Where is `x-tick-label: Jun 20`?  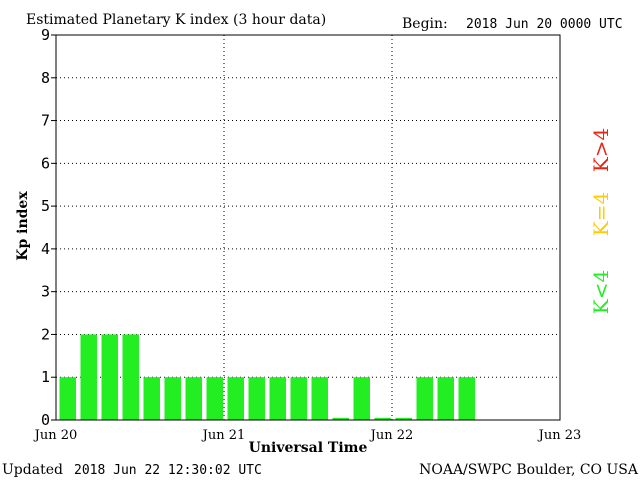 x-tick-label: Jun 20 is located at coordinates (55, 435).